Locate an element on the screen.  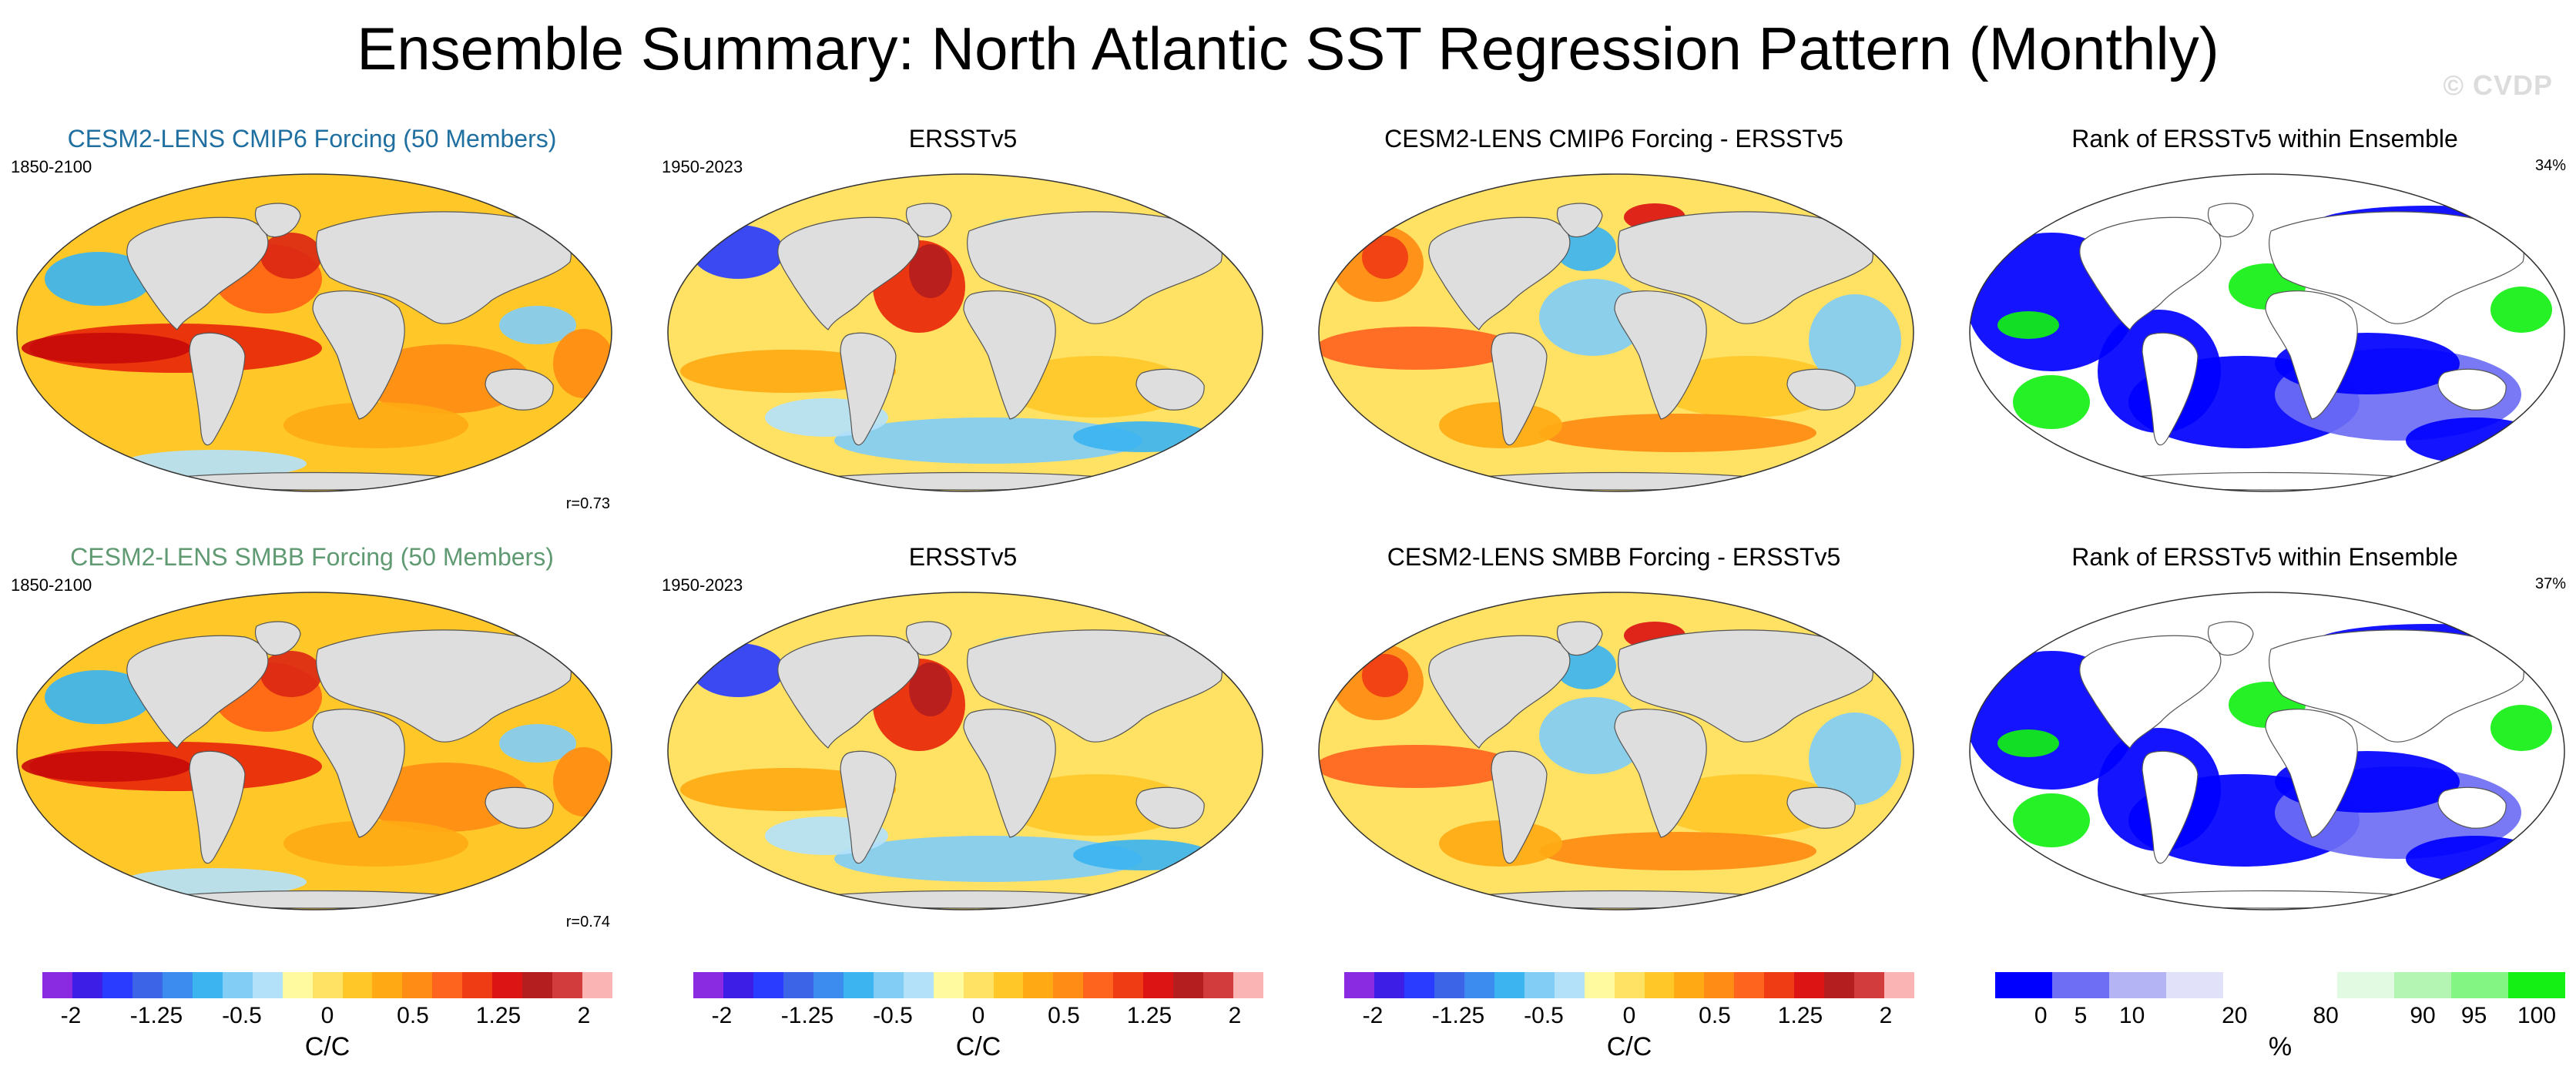
colorbar-boxes is located at coordinates (978, 985).